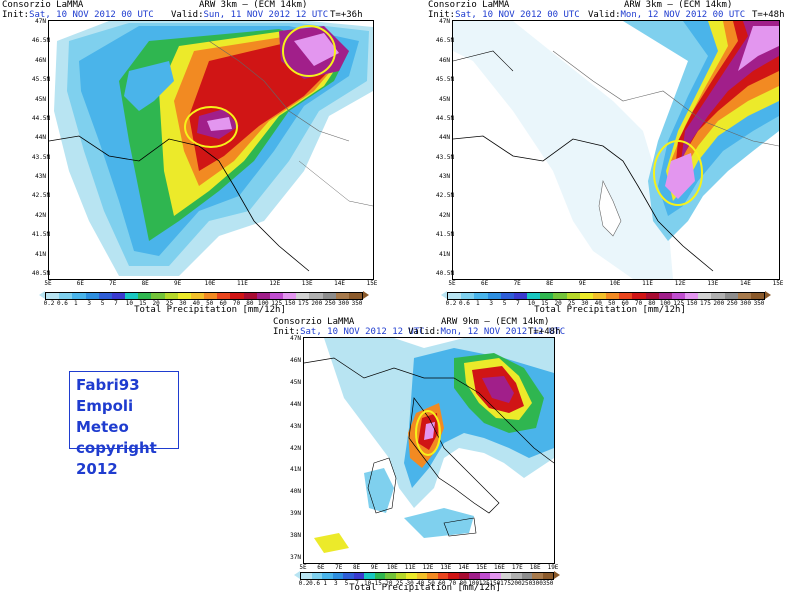 The width and height of the screenshot is (800, 593). I want to click on panel-1-colorbar-label: 15, so click(143, 303).